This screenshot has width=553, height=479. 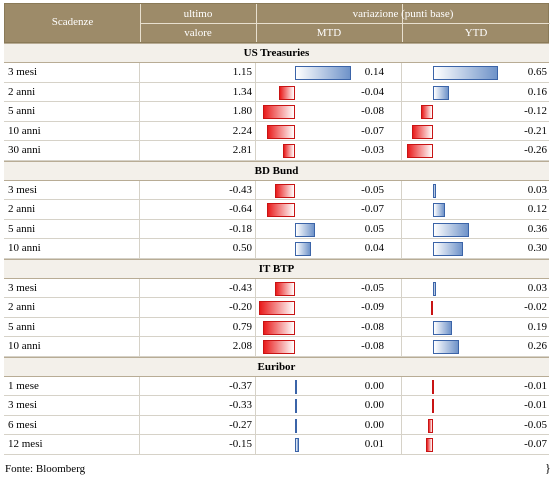 What do you see at coordinates (403, 14) in the screenshot?
I see `header-variazione: variazione (punti base)` at bounding box center [403, 14].